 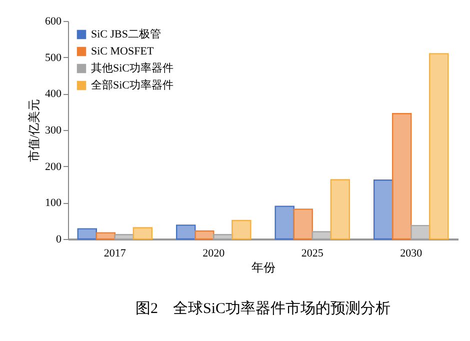 What do you see at coordinates (53, 130) in the screenshot?
I see `y-tick-label: 300` at bounding box center [53, 130].